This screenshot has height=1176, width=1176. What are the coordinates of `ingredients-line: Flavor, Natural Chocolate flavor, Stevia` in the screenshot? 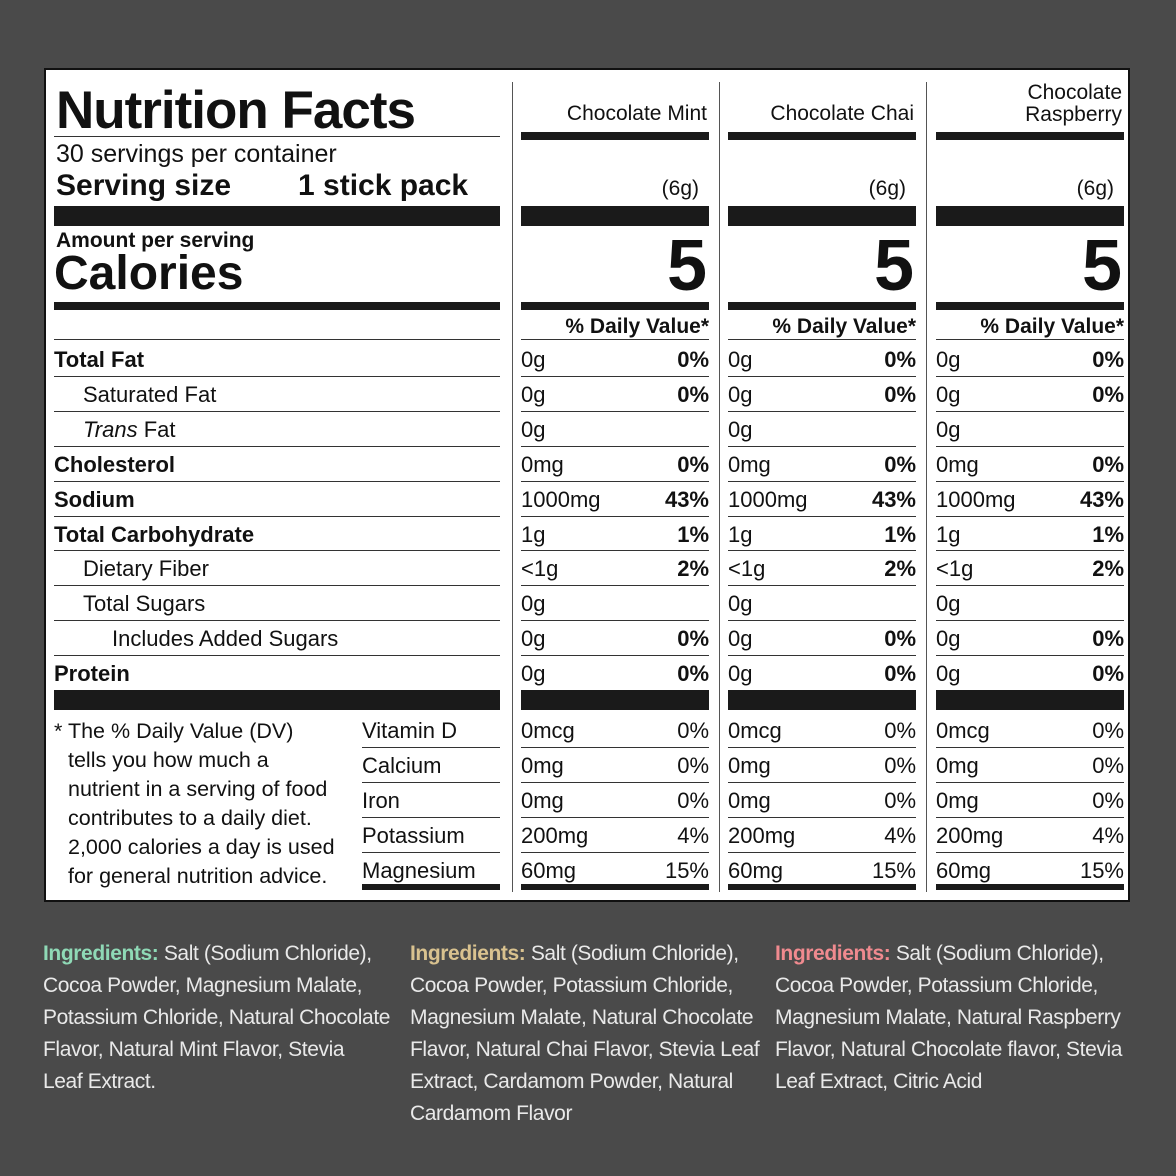 It's located at (949, 1049).